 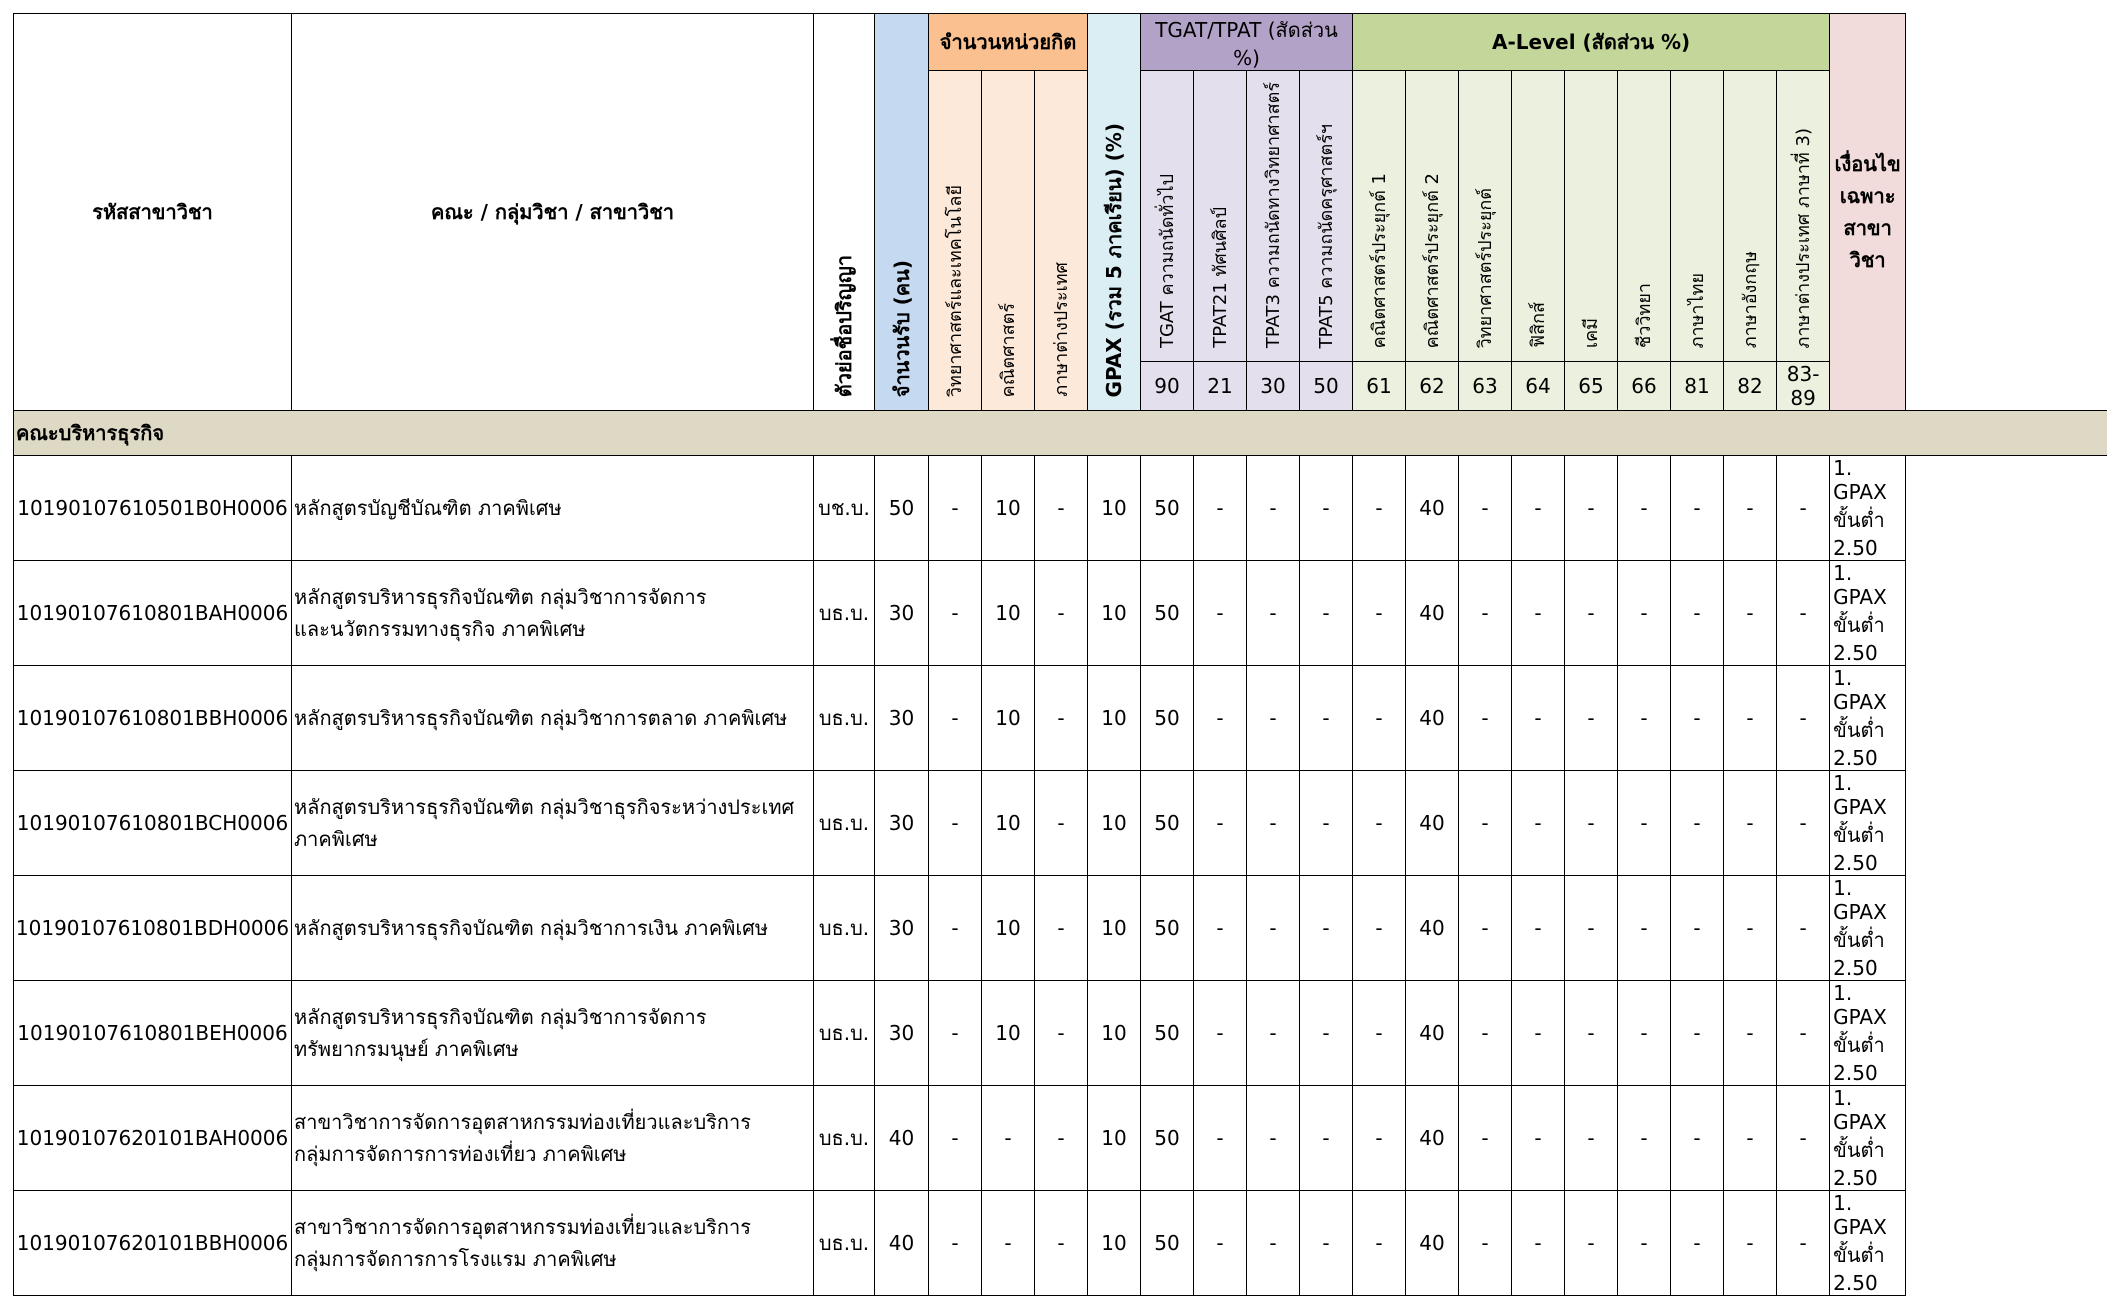 What do you see at coordinates (553, 508) in the screenshot?
I see `program-name-line: หลักสูตรบัญชีบัณฑิต ภาคพิเศษ` at bounding box center [553, 508].